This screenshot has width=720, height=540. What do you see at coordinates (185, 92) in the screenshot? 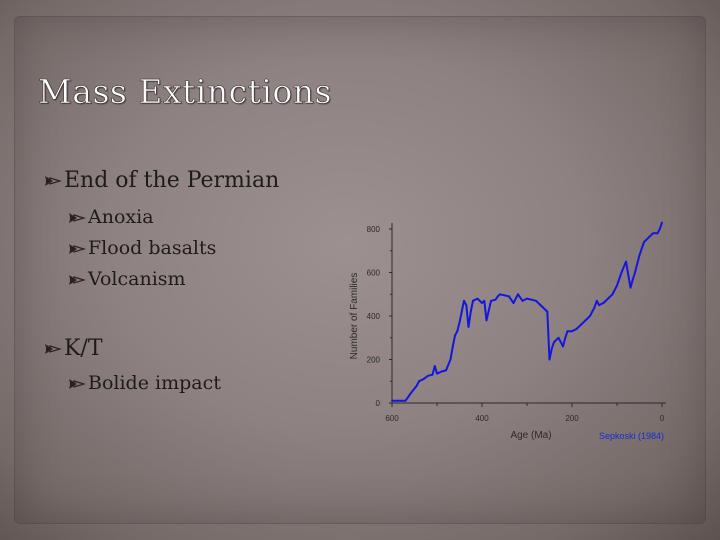
I see `slide-title: Mass Extinctions` at bounding box center [185, 92].